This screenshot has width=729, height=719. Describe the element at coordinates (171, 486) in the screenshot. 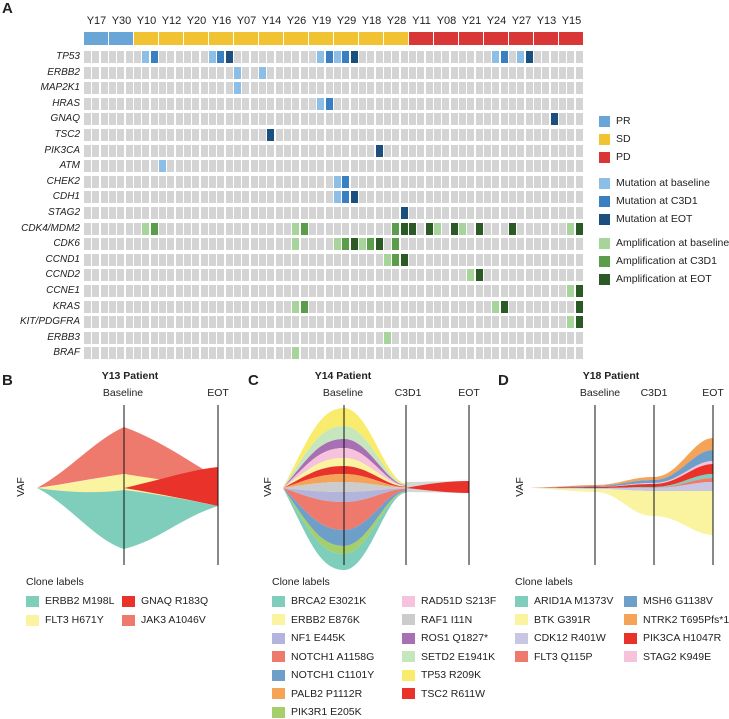

I see `clone-gnaq` at that location.